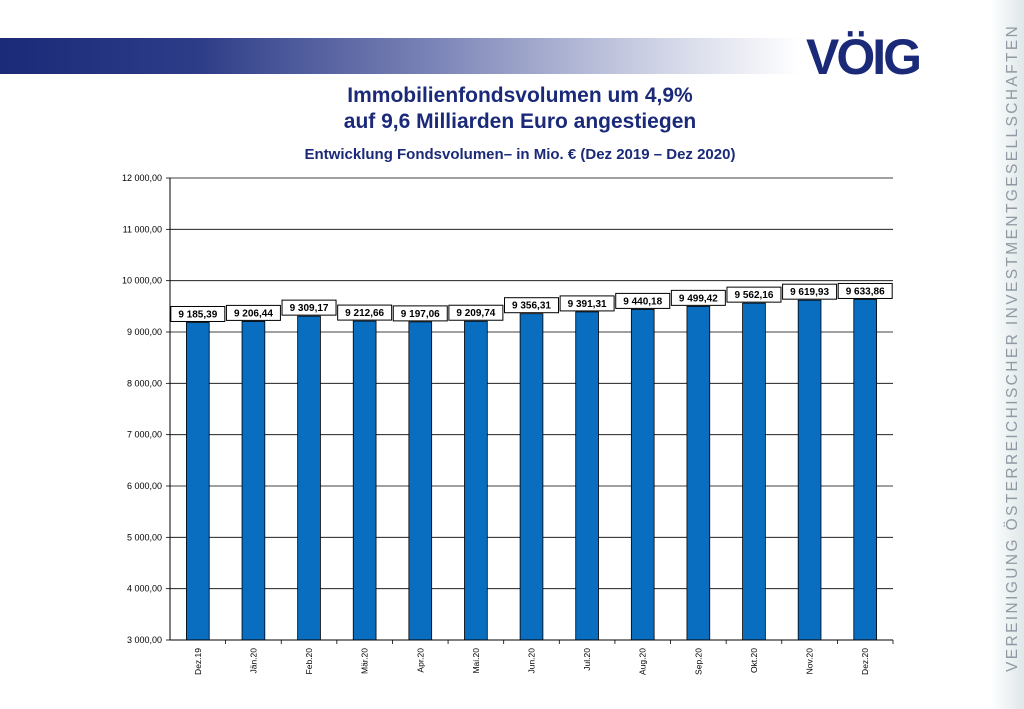 The height and width of the screenshot is (709, 1024). What do you see at coordinates (309, 661) in the screenshot?
I see `x-tick-label: Feb.20` at bounding box center [309, 661].